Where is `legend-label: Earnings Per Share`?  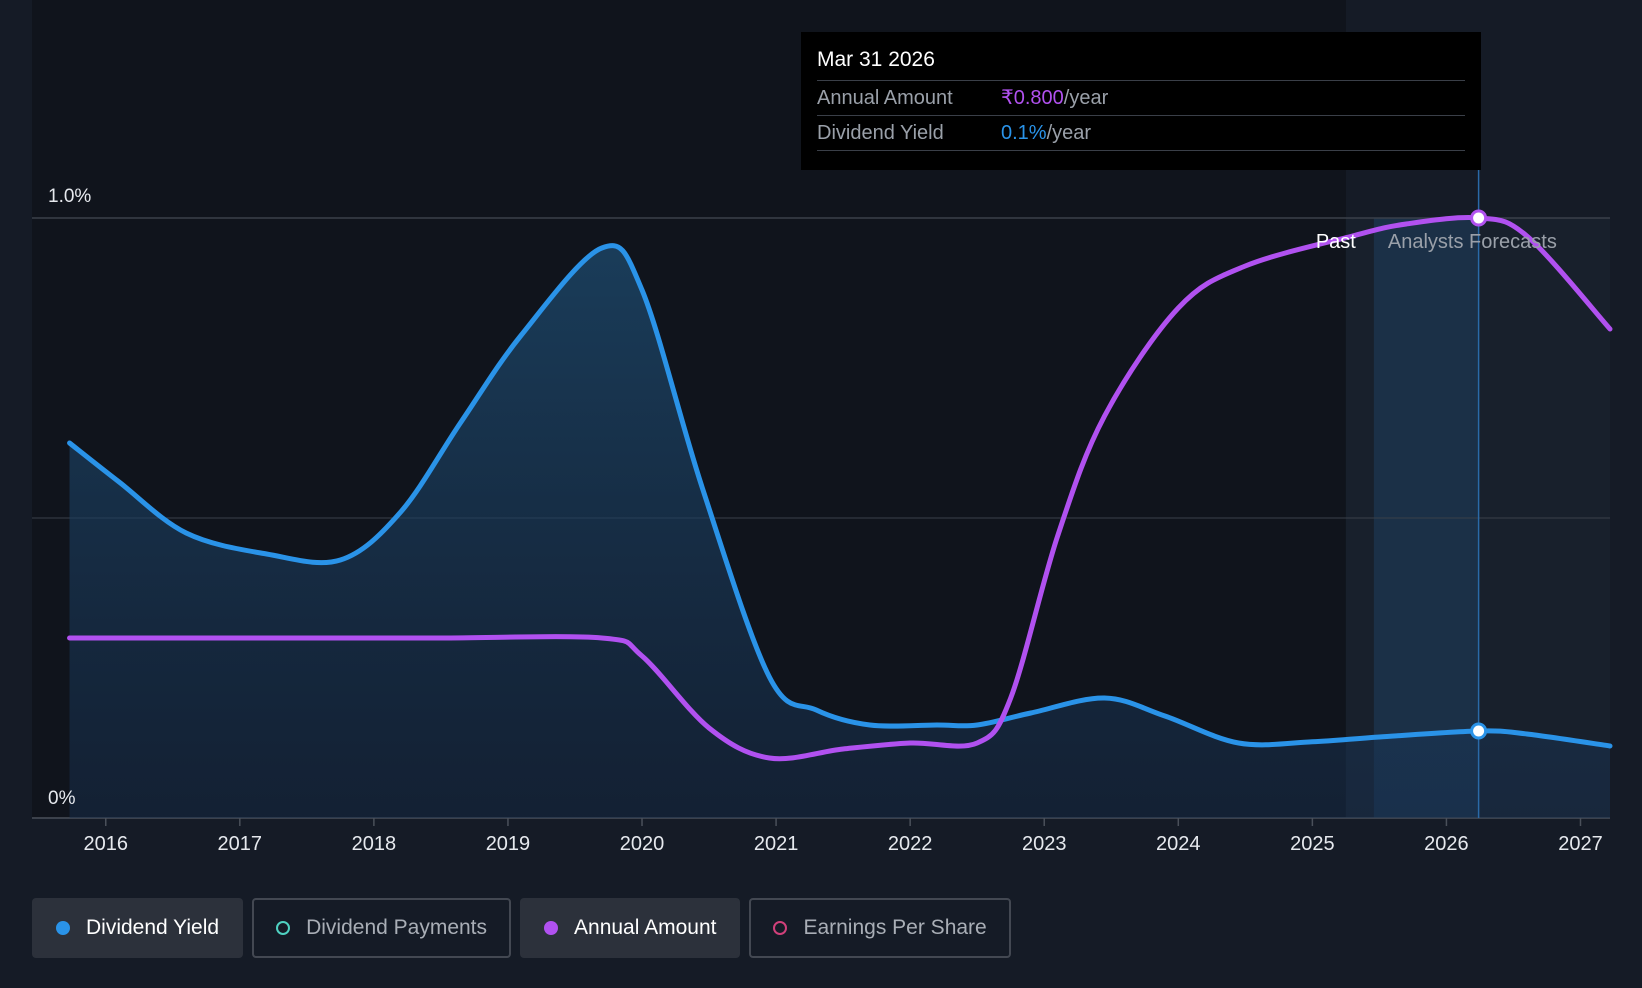
legend-label: Earnings Per Share is located at coordinates (895, 927).